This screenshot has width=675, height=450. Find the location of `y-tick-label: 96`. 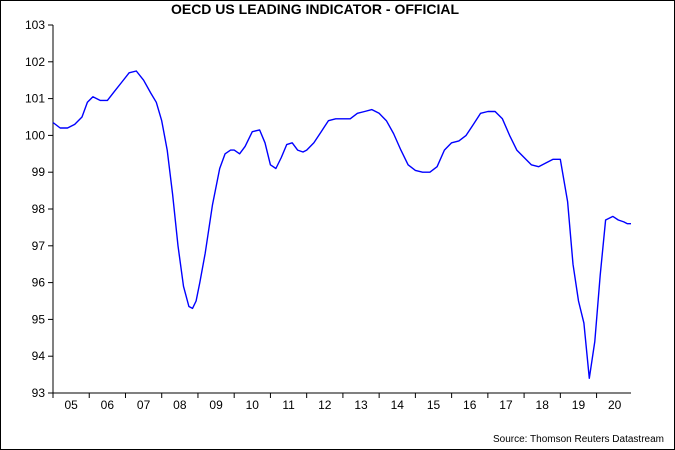

y-tick-label: 96 is located at coordinates (39, 283).